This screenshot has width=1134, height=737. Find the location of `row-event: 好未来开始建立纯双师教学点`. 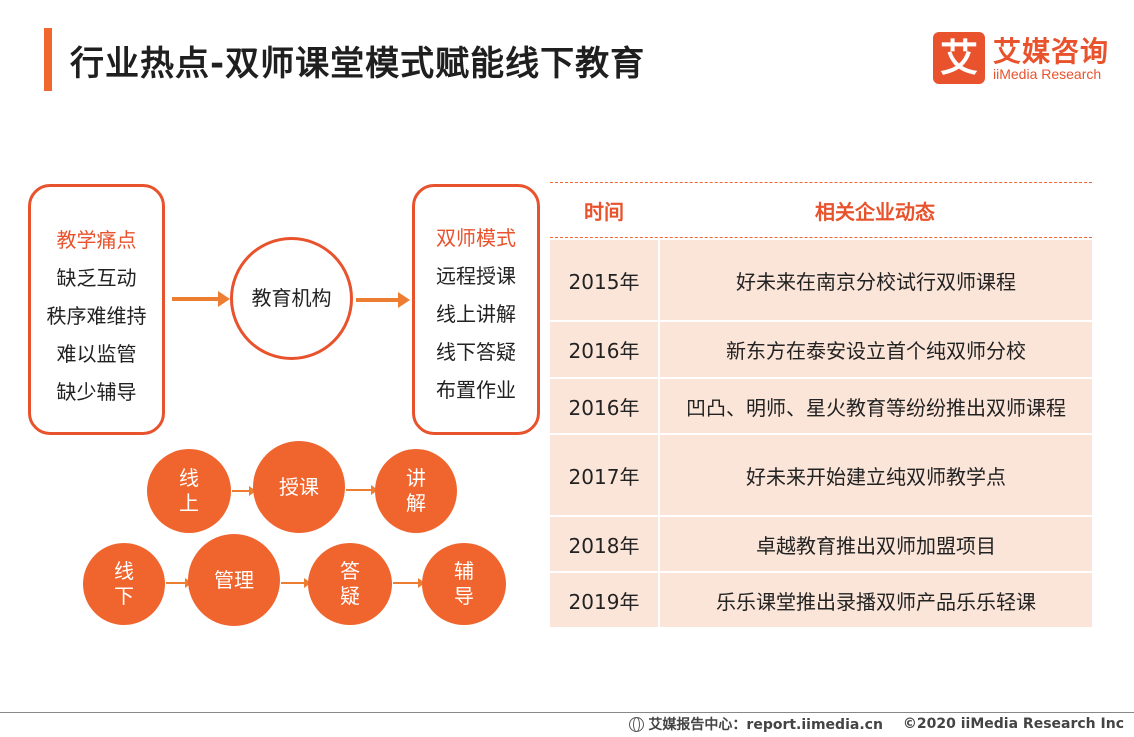

row-event: 好未来开始建立纯双师教学点 is located at coordinates (876, 476).